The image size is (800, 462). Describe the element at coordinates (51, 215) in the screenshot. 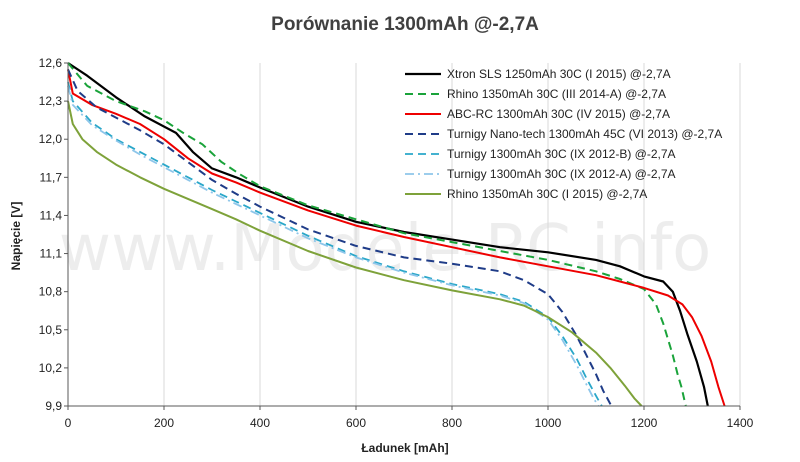

I see `y-tick-label: 11,4` at that location.